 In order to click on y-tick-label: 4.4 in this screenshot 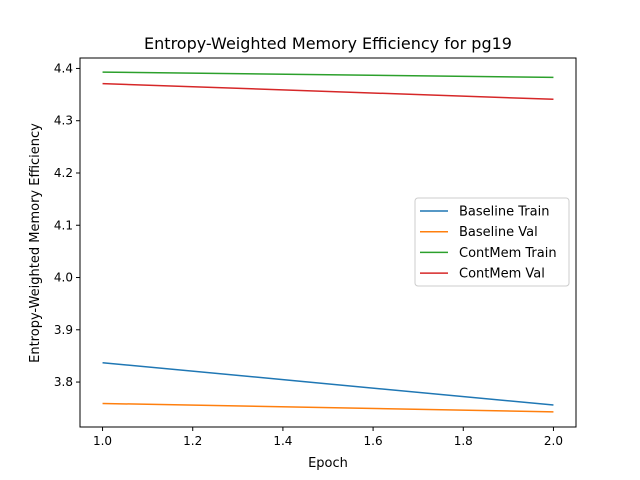, I will do `click(63, 68)`.